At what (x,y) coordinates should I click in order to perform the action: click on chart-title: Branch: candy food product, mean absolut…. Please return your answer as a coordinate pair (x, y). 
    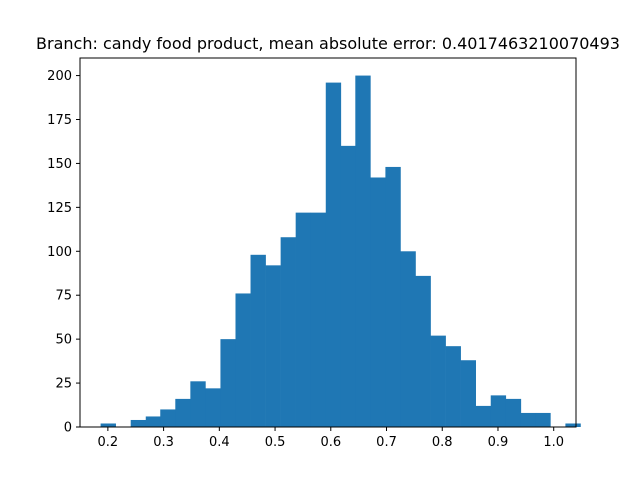
    Looking at the image, I should click on (328, 43).